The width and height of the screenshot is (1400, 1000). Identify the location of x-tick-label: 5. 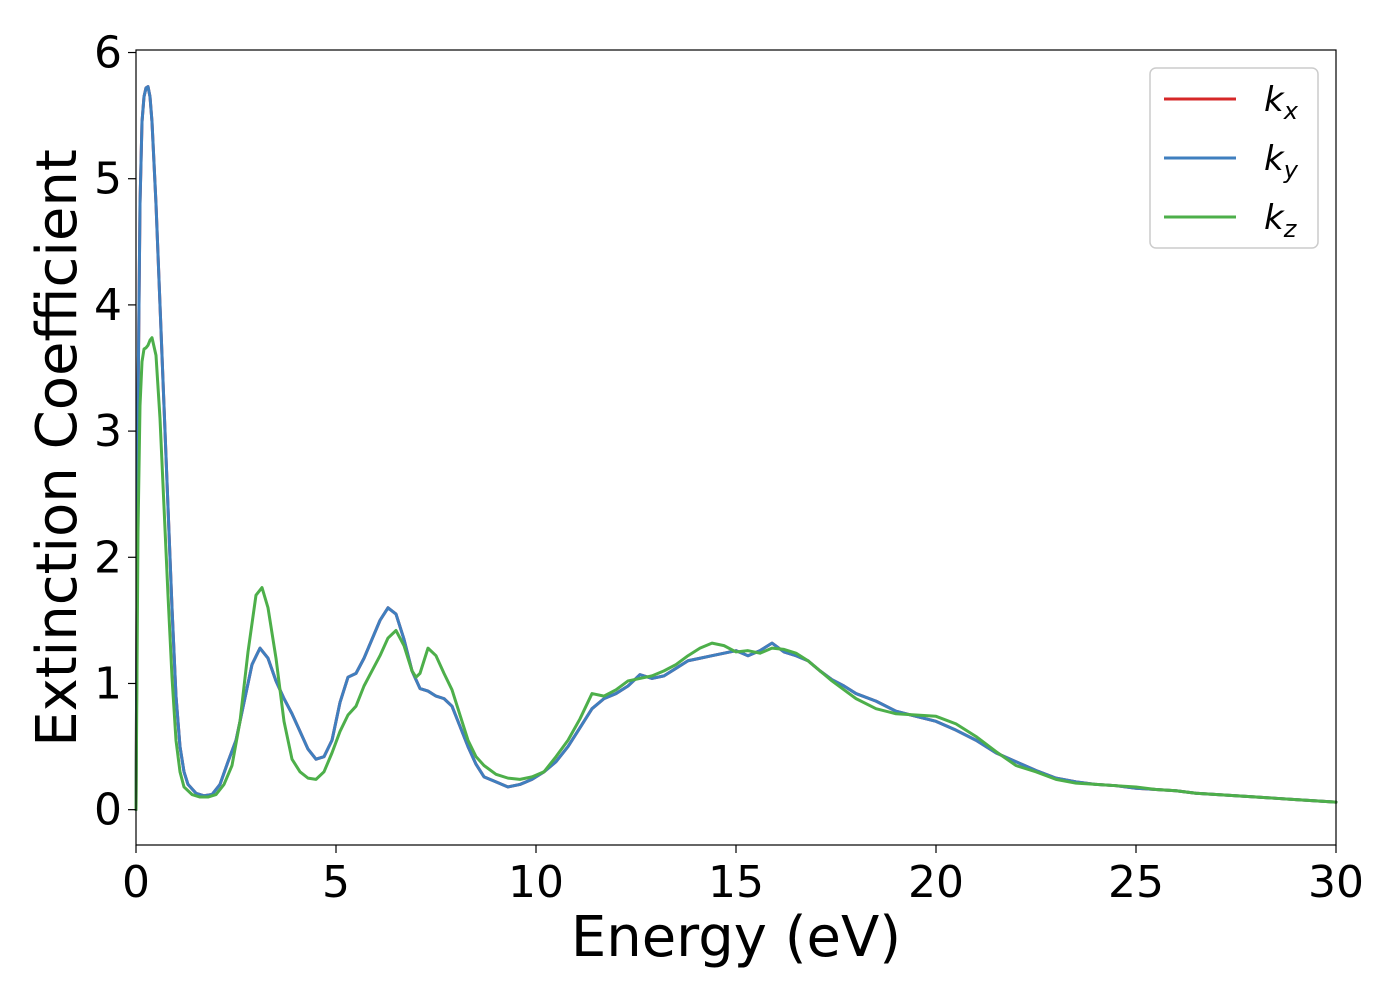
(336, 882).